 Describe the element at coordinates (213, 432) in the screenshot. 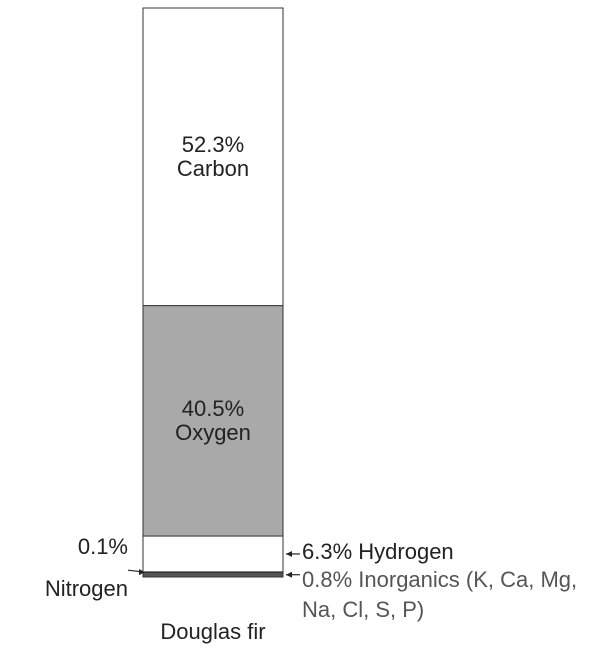

I see `series-name: Oxygen` at that location.